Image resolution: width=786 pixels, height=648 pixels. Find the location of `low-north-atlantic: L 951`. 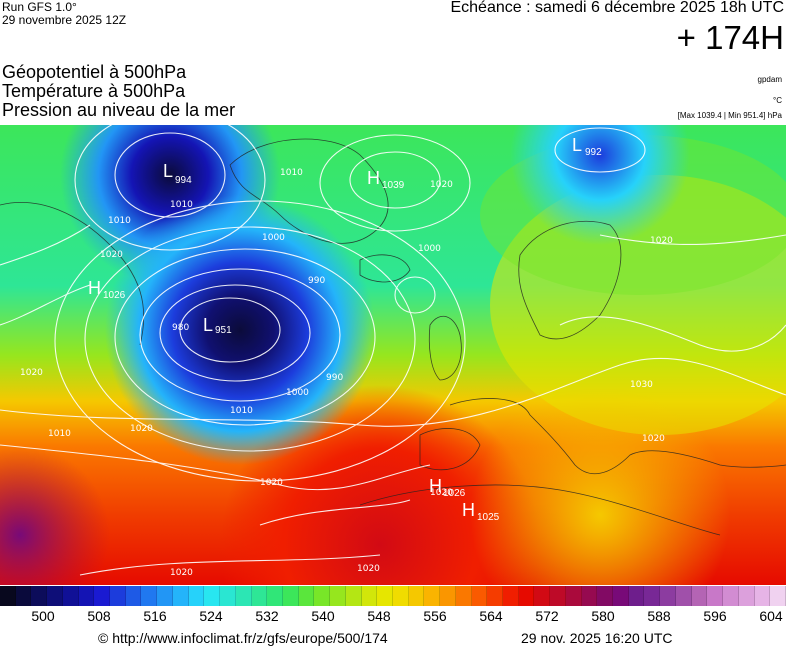

low-north-atlantic: L 951 is located at coordinates (217, 325).